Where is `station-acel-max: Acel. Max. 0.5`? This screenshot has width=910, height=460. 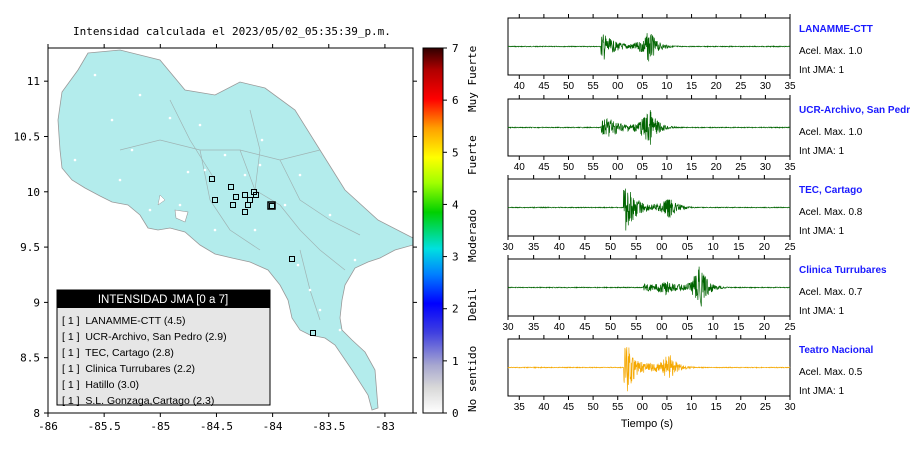
station-acel-max: Acel. Max. 0.5 is located at coordinates (831, 372).